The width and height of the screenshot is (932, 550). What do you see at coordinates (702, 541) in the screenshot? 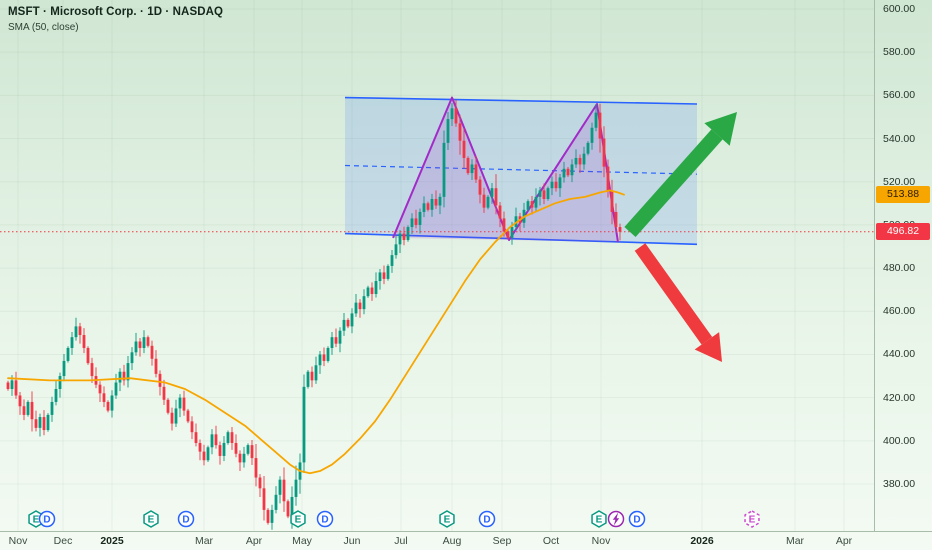
I see `time-tick-label: 2026` at bounding box center [702, 541].